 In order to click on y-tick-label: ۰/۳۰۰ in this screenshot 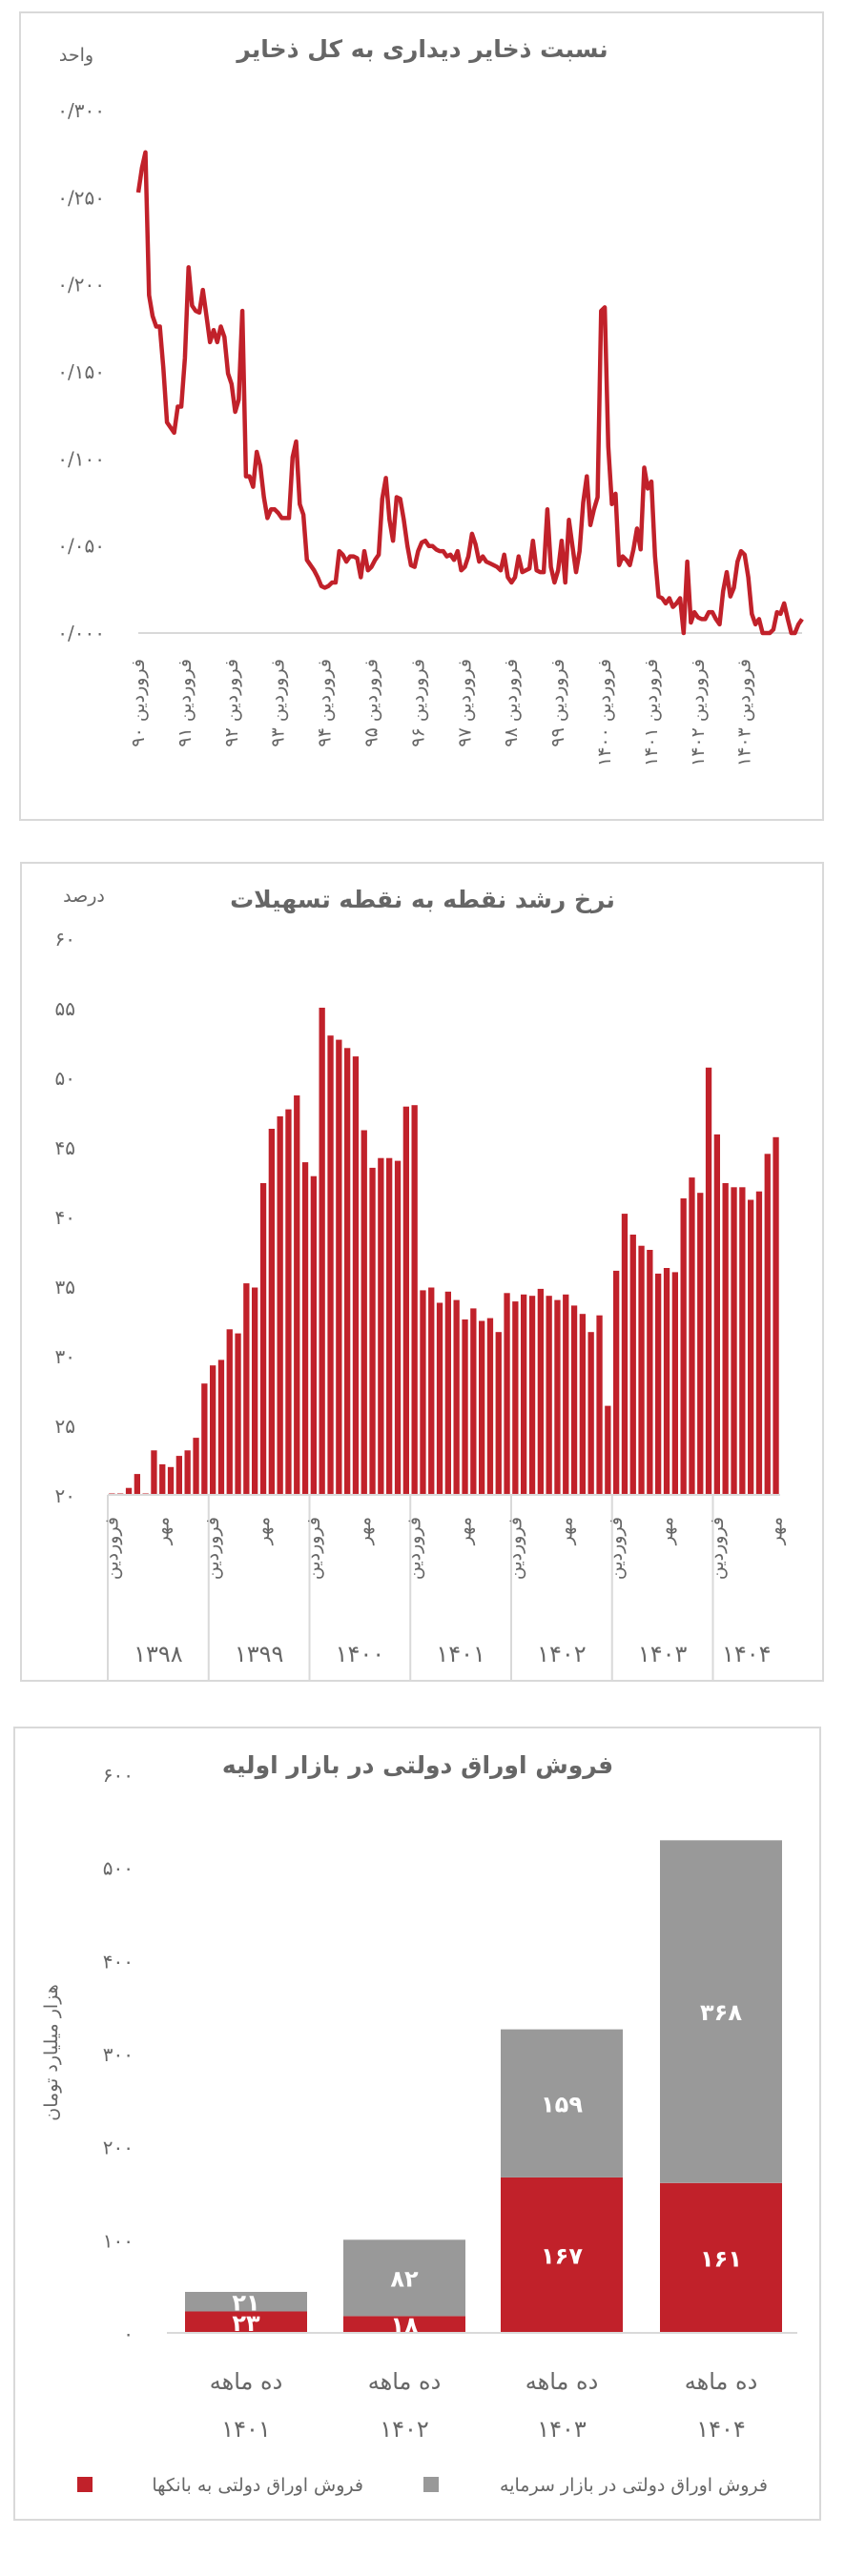, I will do `click(81, 111)`.